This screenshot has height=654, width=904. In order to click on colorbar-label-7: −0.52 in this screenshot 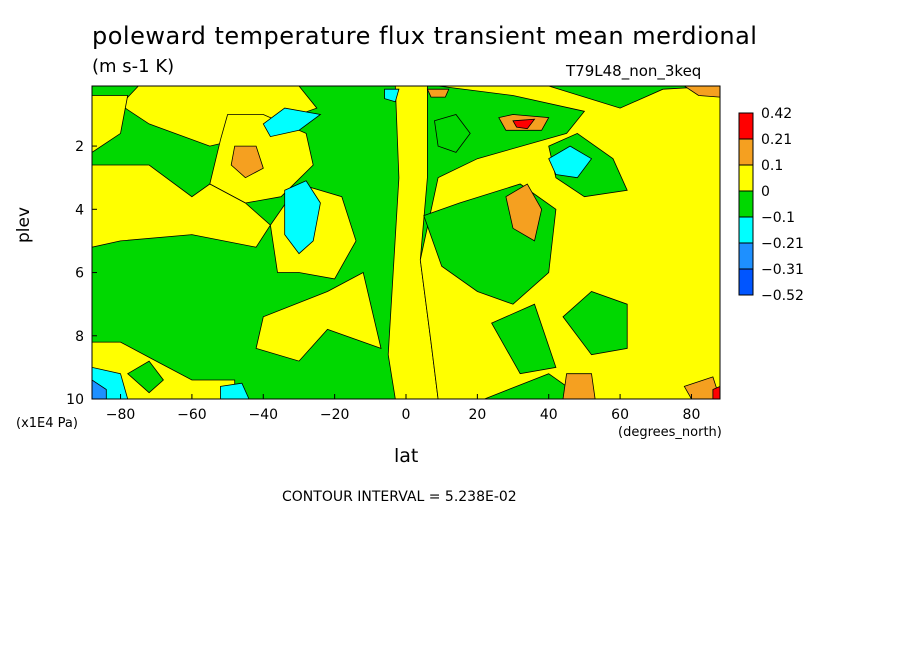, I will do `click(782, 296)`.